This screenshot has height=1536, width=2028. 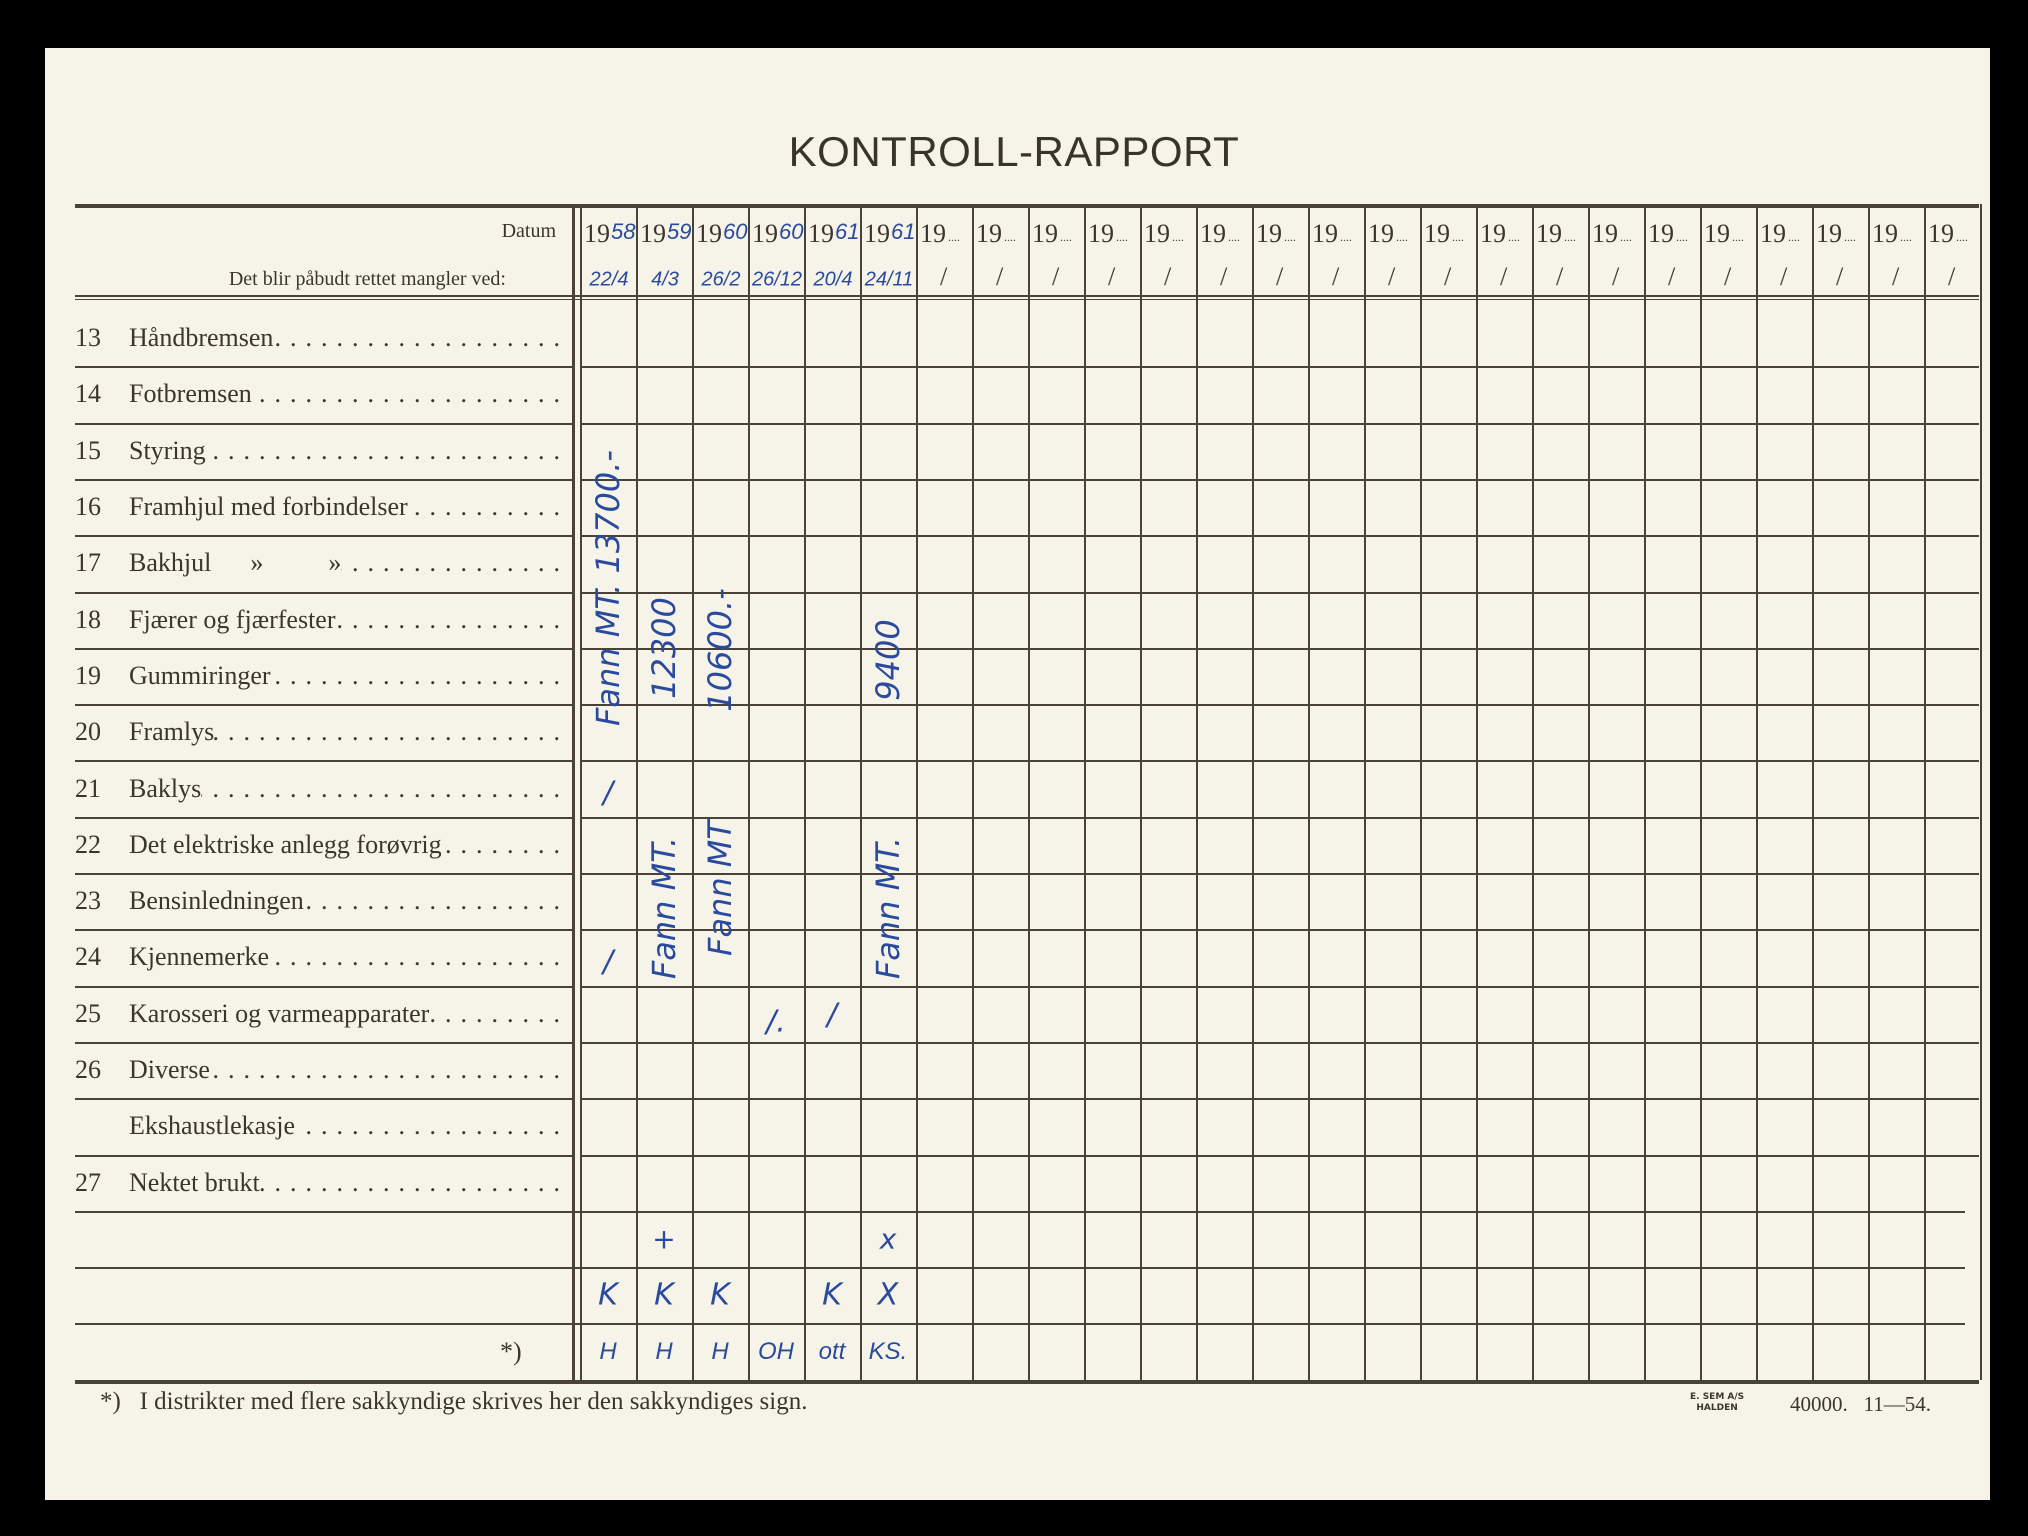 I want to click on header-rule, so click(x=1027, y=299).